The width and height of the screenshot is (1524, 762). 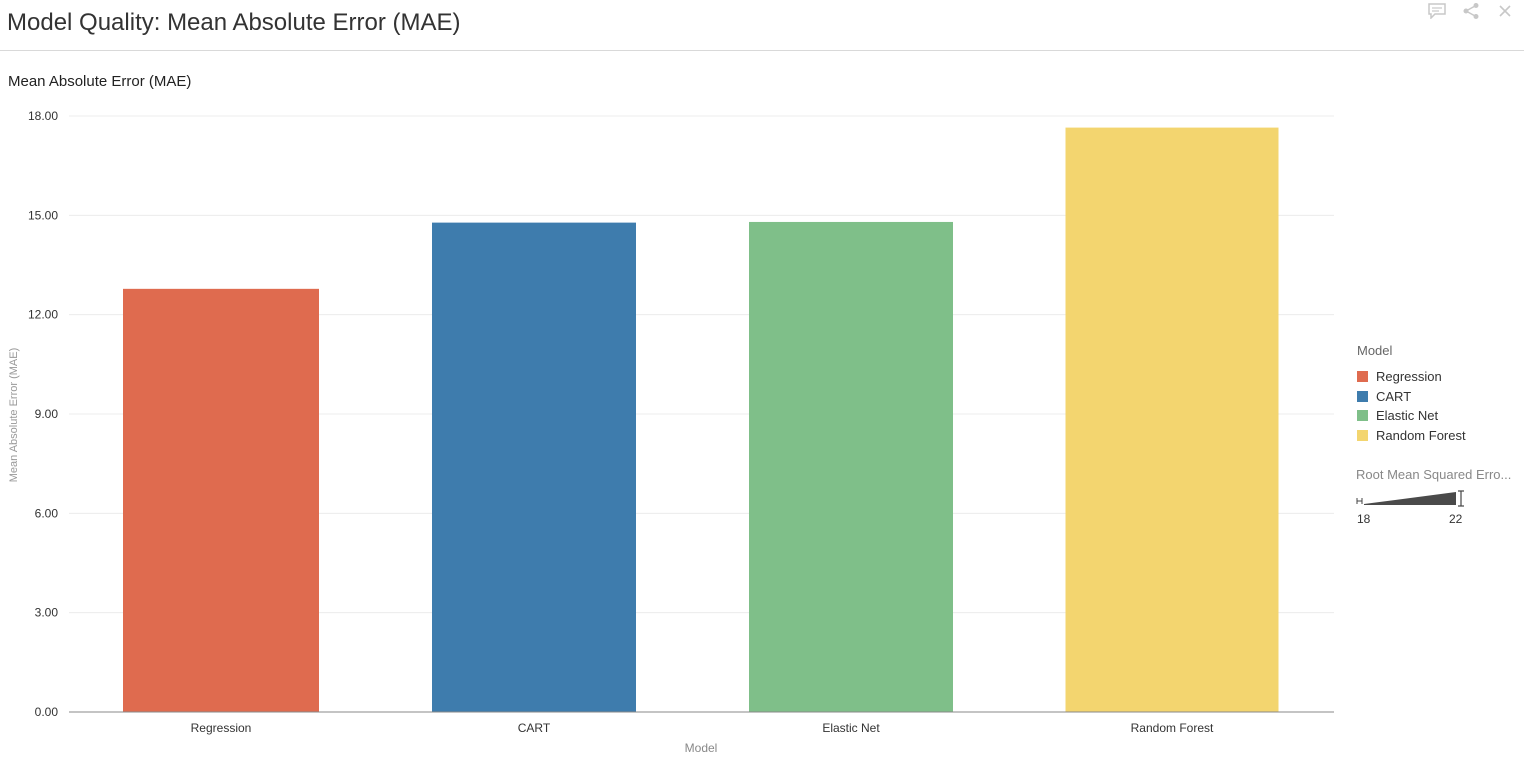 I want to click on x-tick-label: Regression, so click(x=221, y=728).